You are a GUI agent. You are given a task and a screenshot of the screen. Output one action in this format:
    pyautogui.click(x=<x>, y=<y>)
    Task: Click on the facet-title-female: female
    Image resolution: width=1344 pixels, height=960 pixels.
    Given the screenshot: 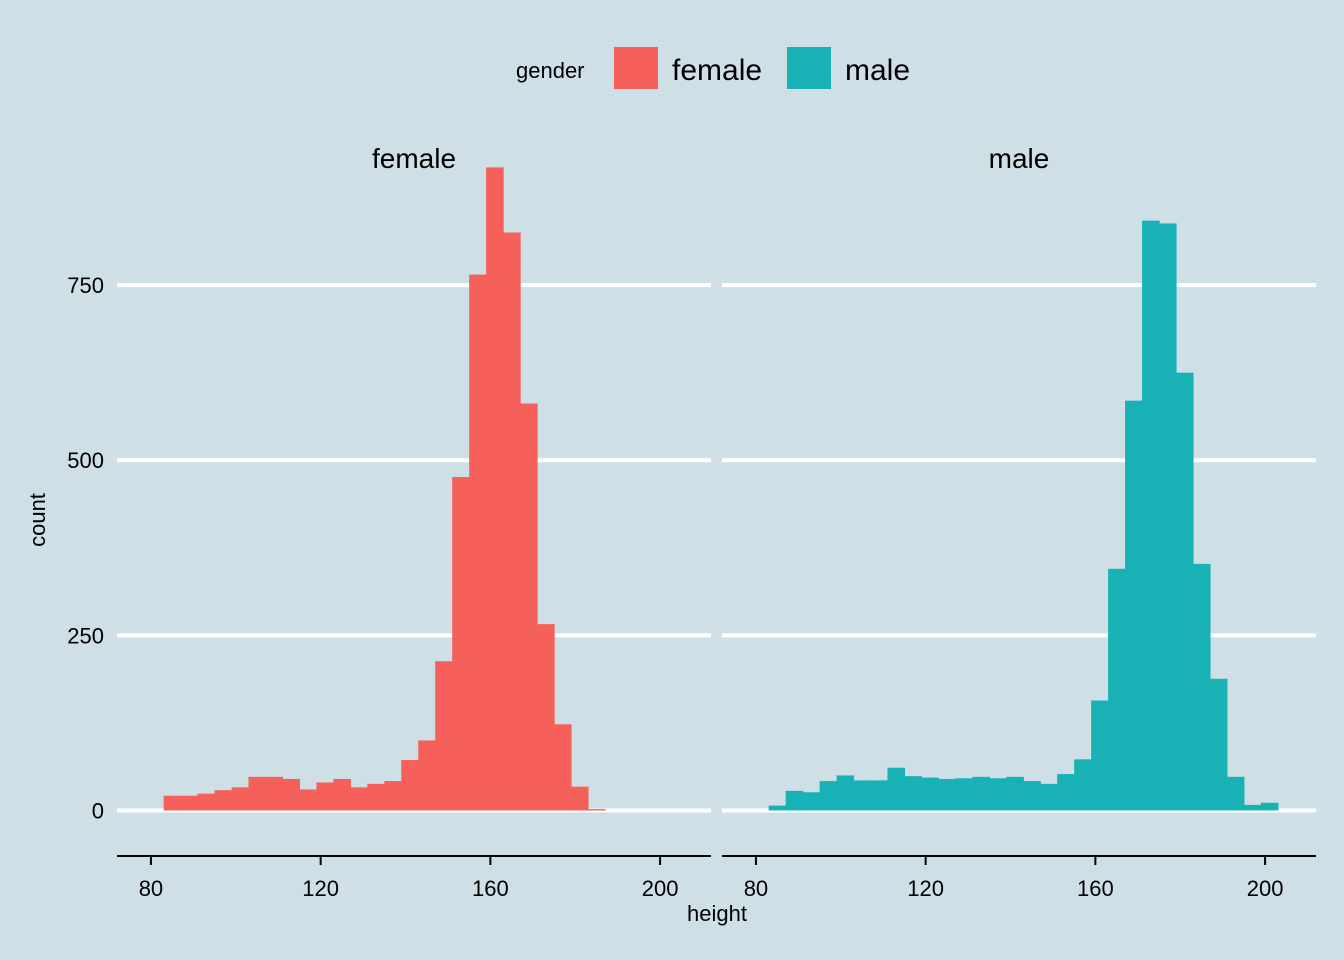 What is the action you would take?
    pyautogui.click(x=414, y=158)
    